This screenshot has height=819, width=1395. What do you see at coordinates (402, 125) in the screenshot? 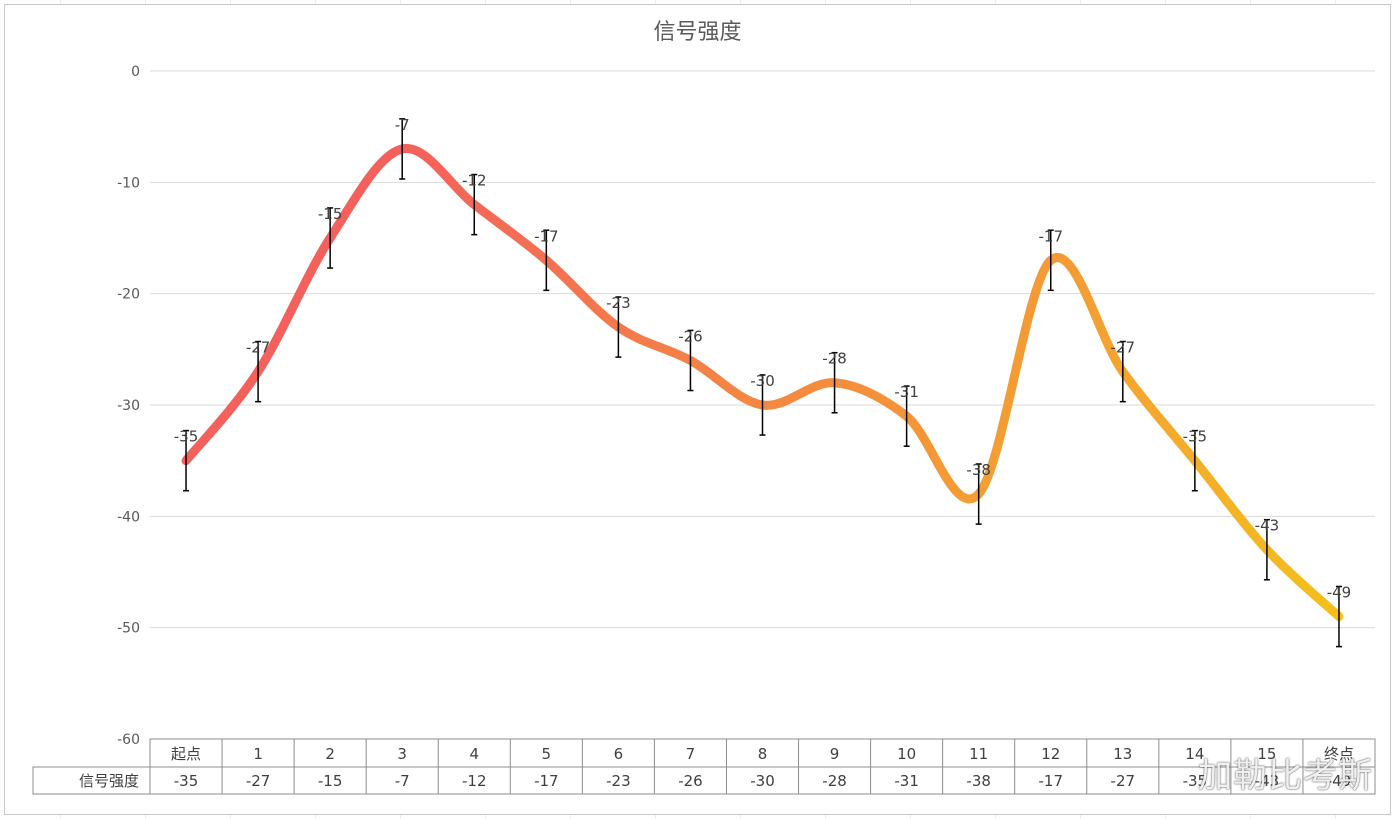
I see `data-label: -7` at bounding box center [402, 125].